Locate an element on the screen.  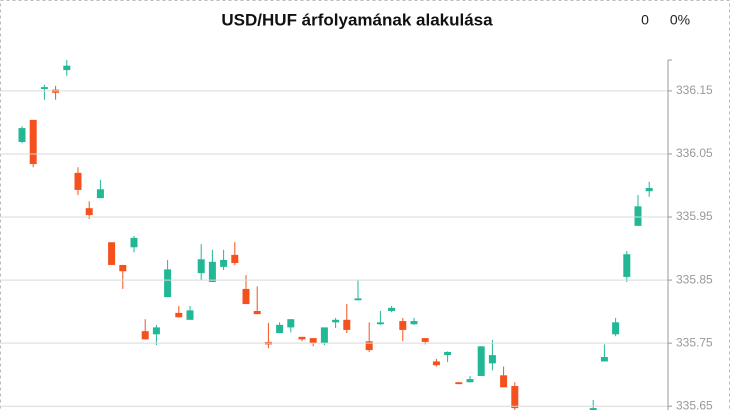
y-tick-label: 336.05 is located at coordinates (694, 153).